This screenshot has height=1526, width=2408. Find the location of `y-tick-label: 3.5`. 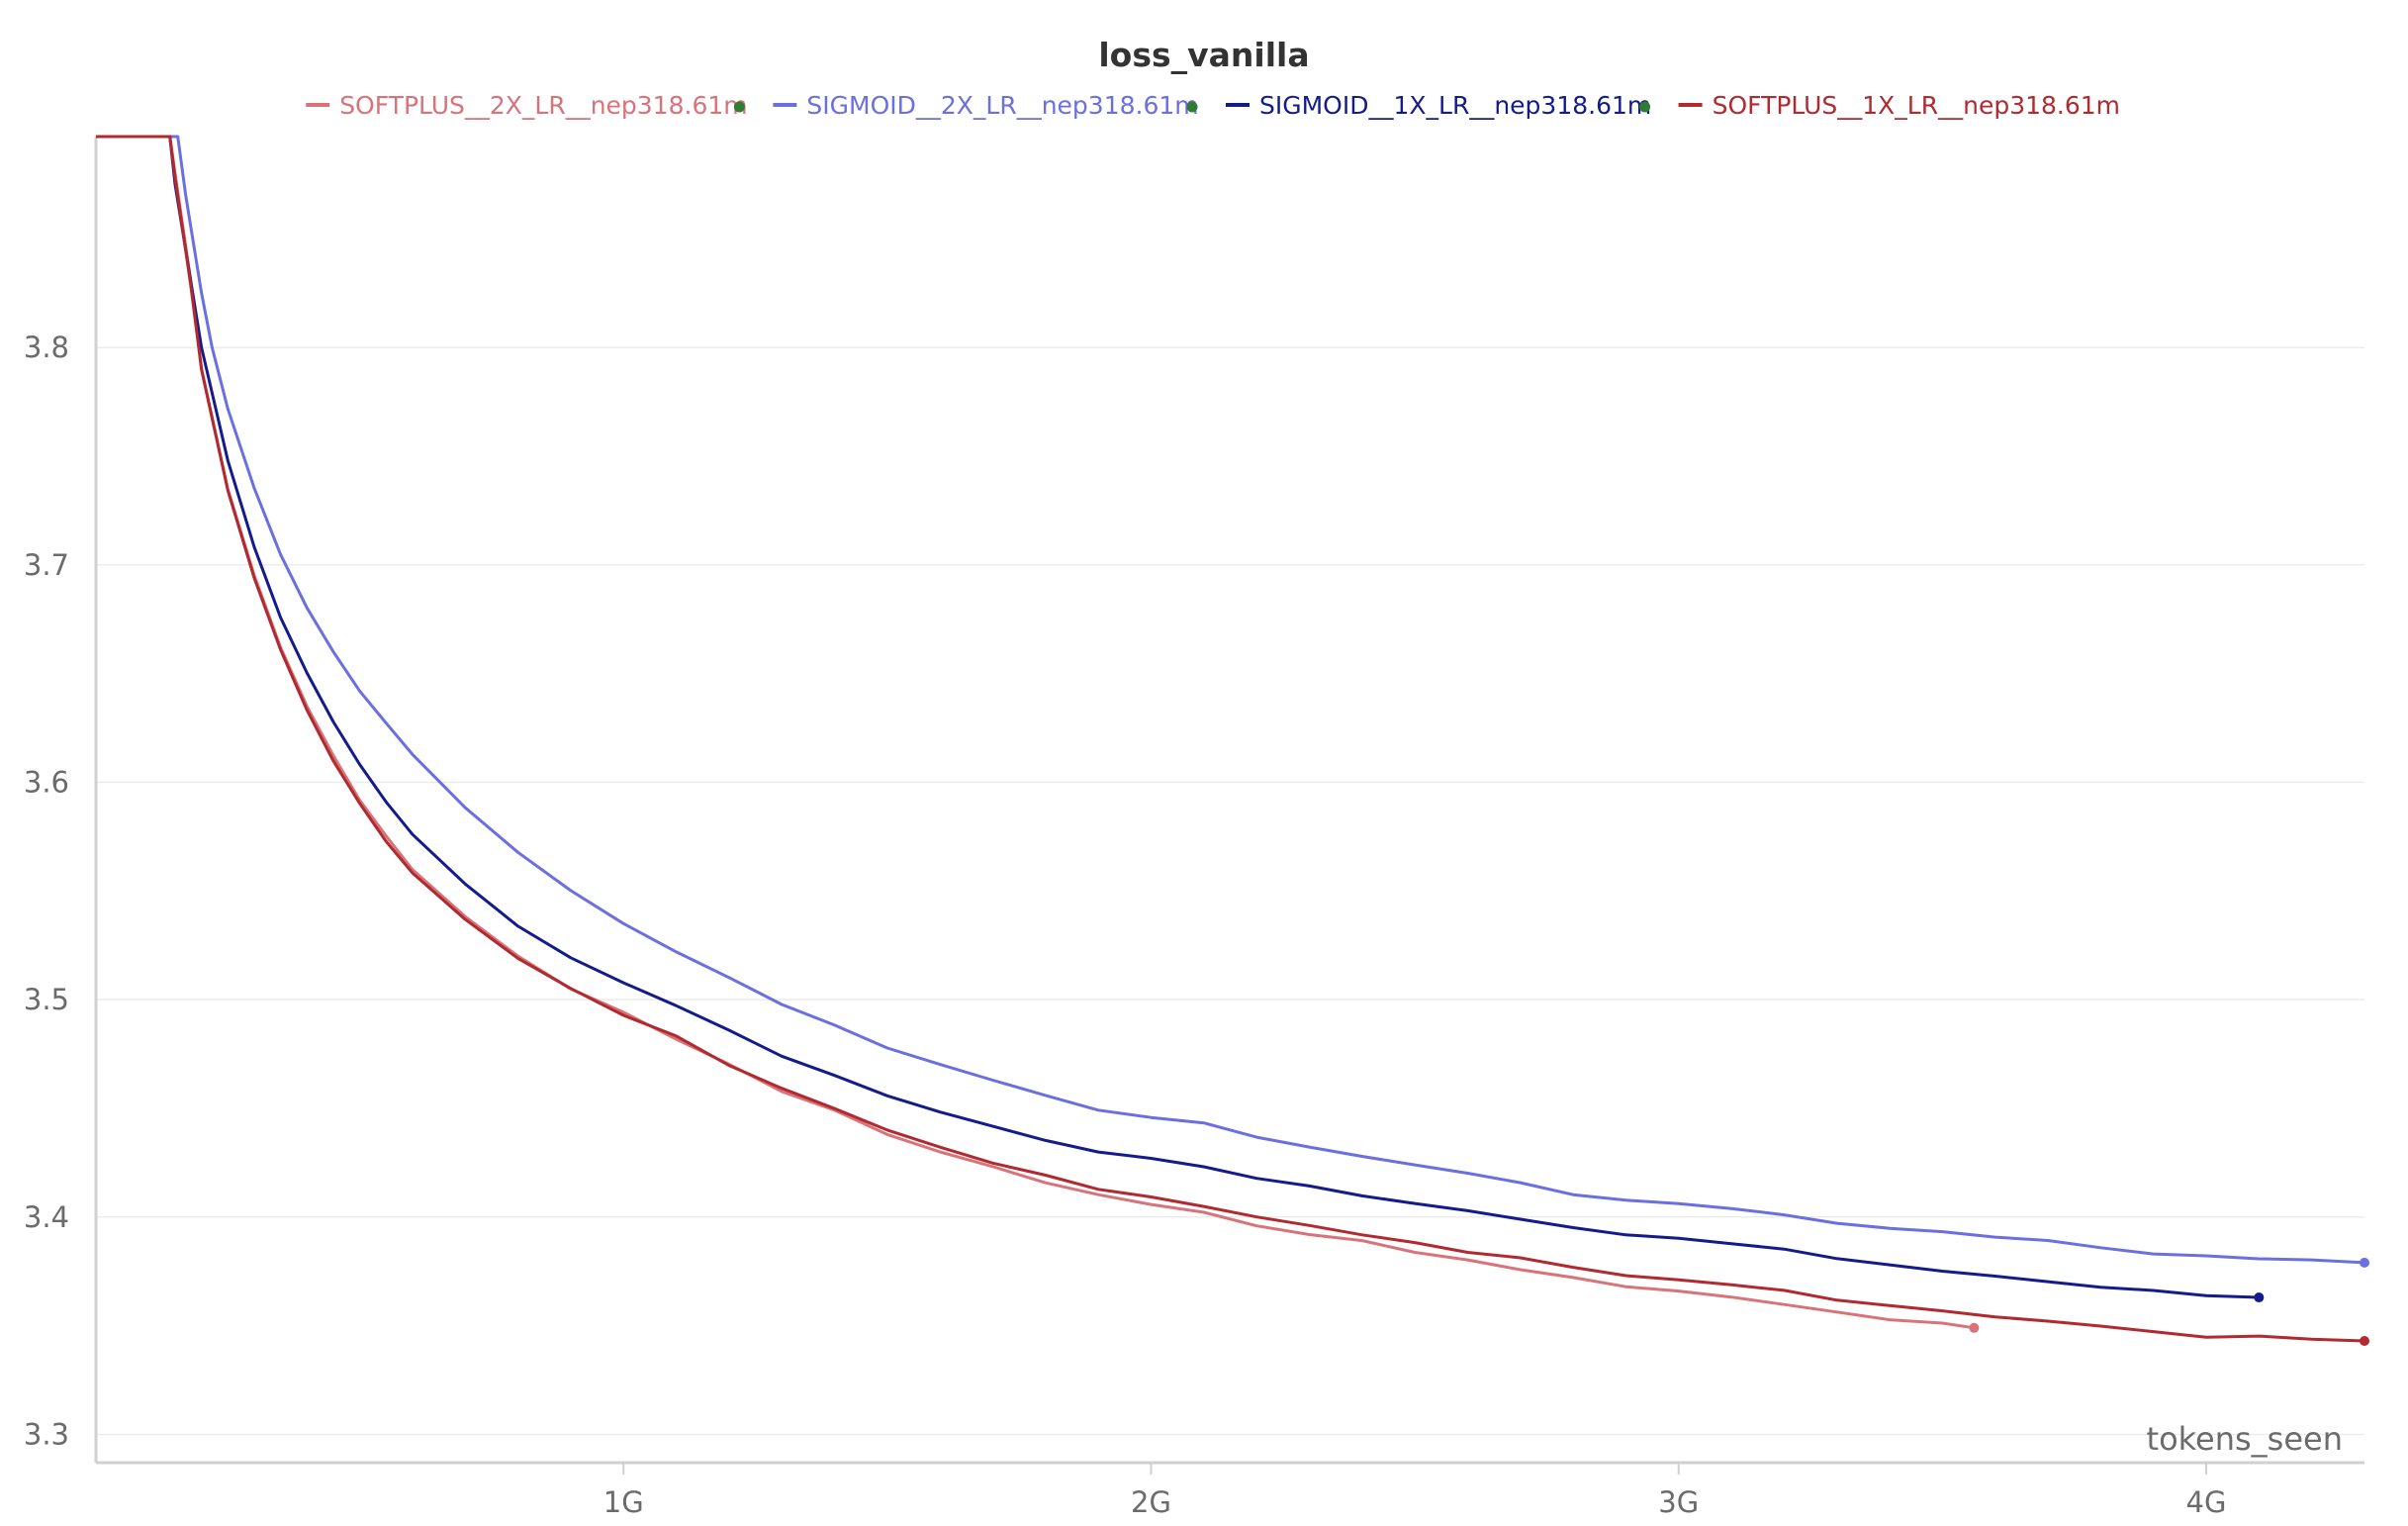

y-tick-label: 3.5 is located at coordinates (46, 999).